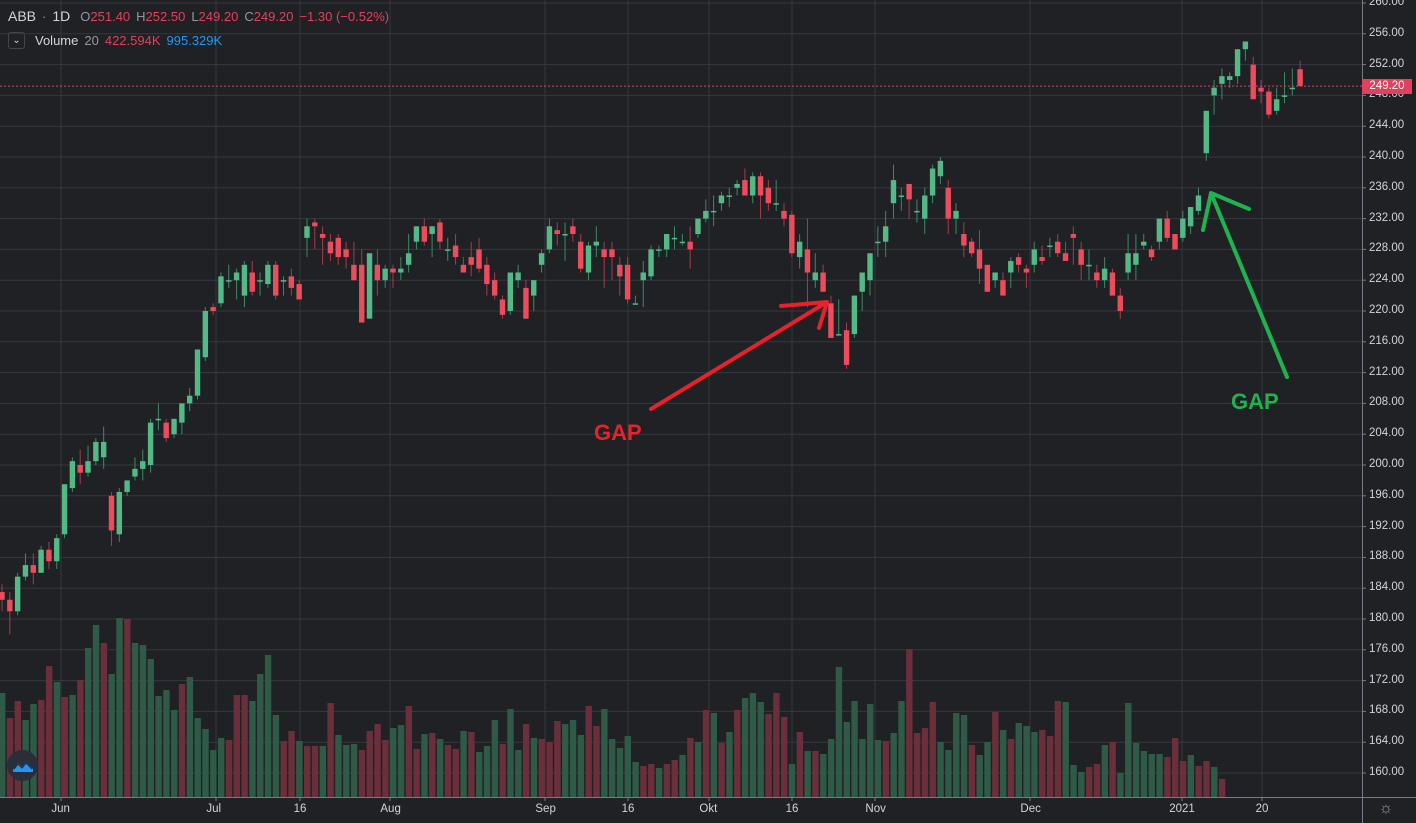  Describe the element at coordinates (1387, 525) in the screenshot. I see `price-tick-label: 192.00` at that location.